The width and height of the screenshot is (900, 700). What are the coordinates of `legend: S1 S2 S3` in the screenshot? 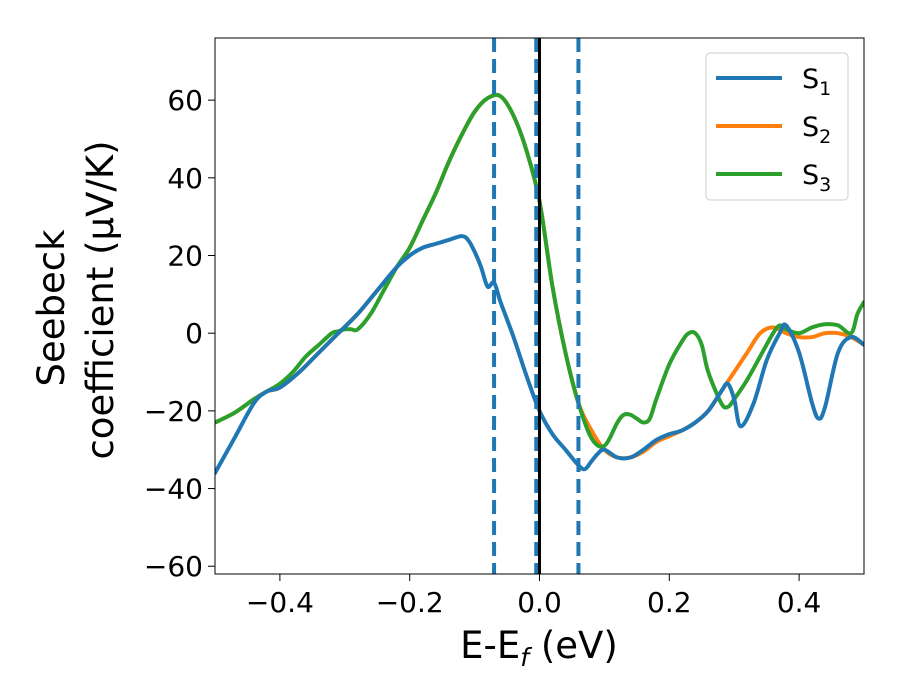 It's located at (777, 126).